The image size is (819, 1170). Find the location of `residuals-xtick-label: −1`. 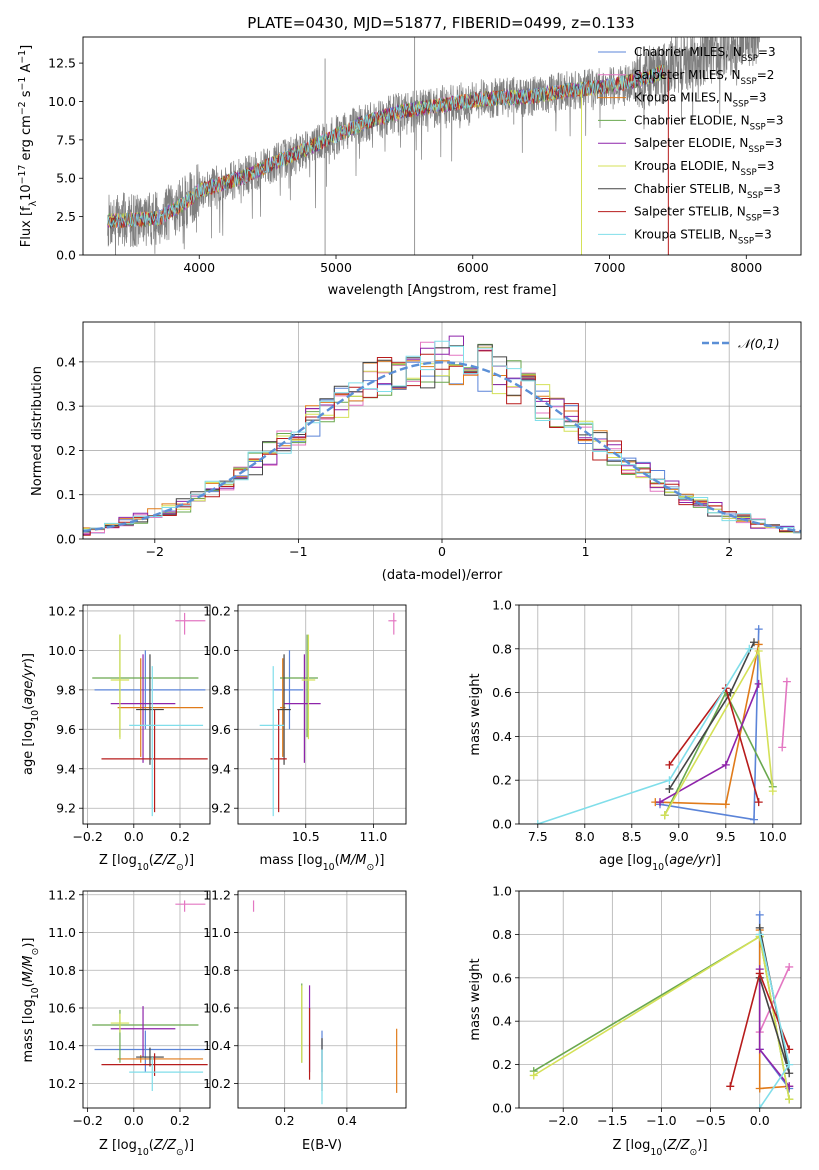

residuals-xtick-label: −1 is located at coordinates (298, 551).